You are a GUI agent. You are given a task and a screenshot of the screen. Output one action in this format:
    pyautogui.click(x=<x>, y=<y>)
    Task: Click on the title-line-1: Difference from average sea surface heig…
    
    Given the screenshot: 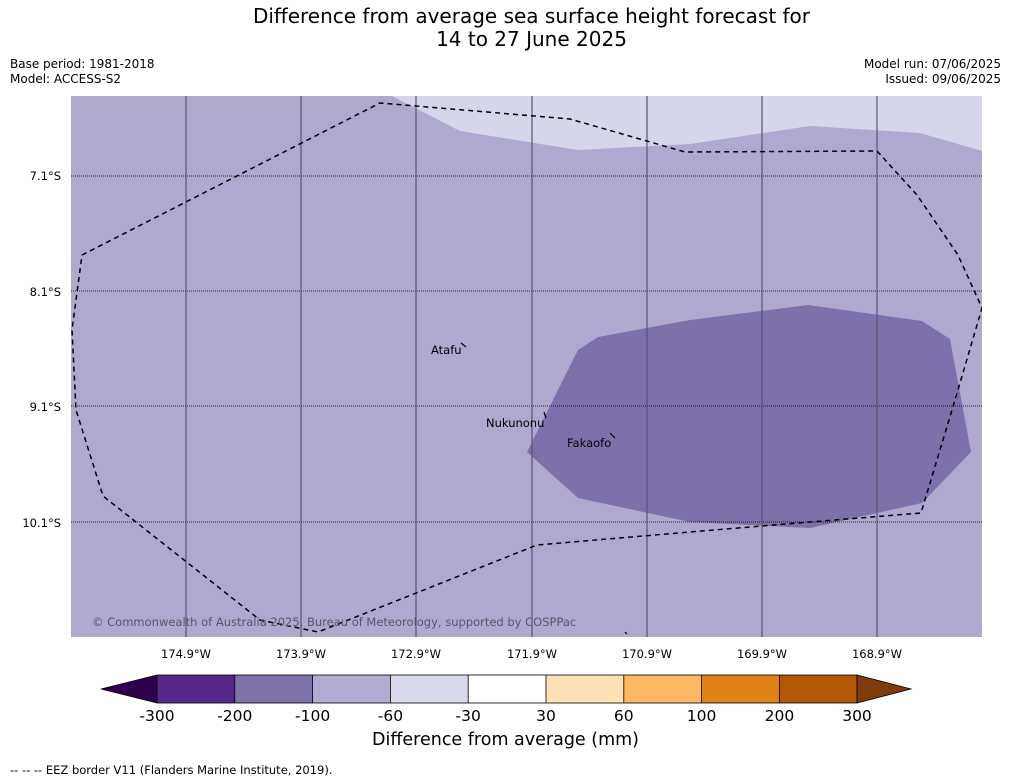 What is the action you would take?
    pyautogui.click(x=531, y=16)
    